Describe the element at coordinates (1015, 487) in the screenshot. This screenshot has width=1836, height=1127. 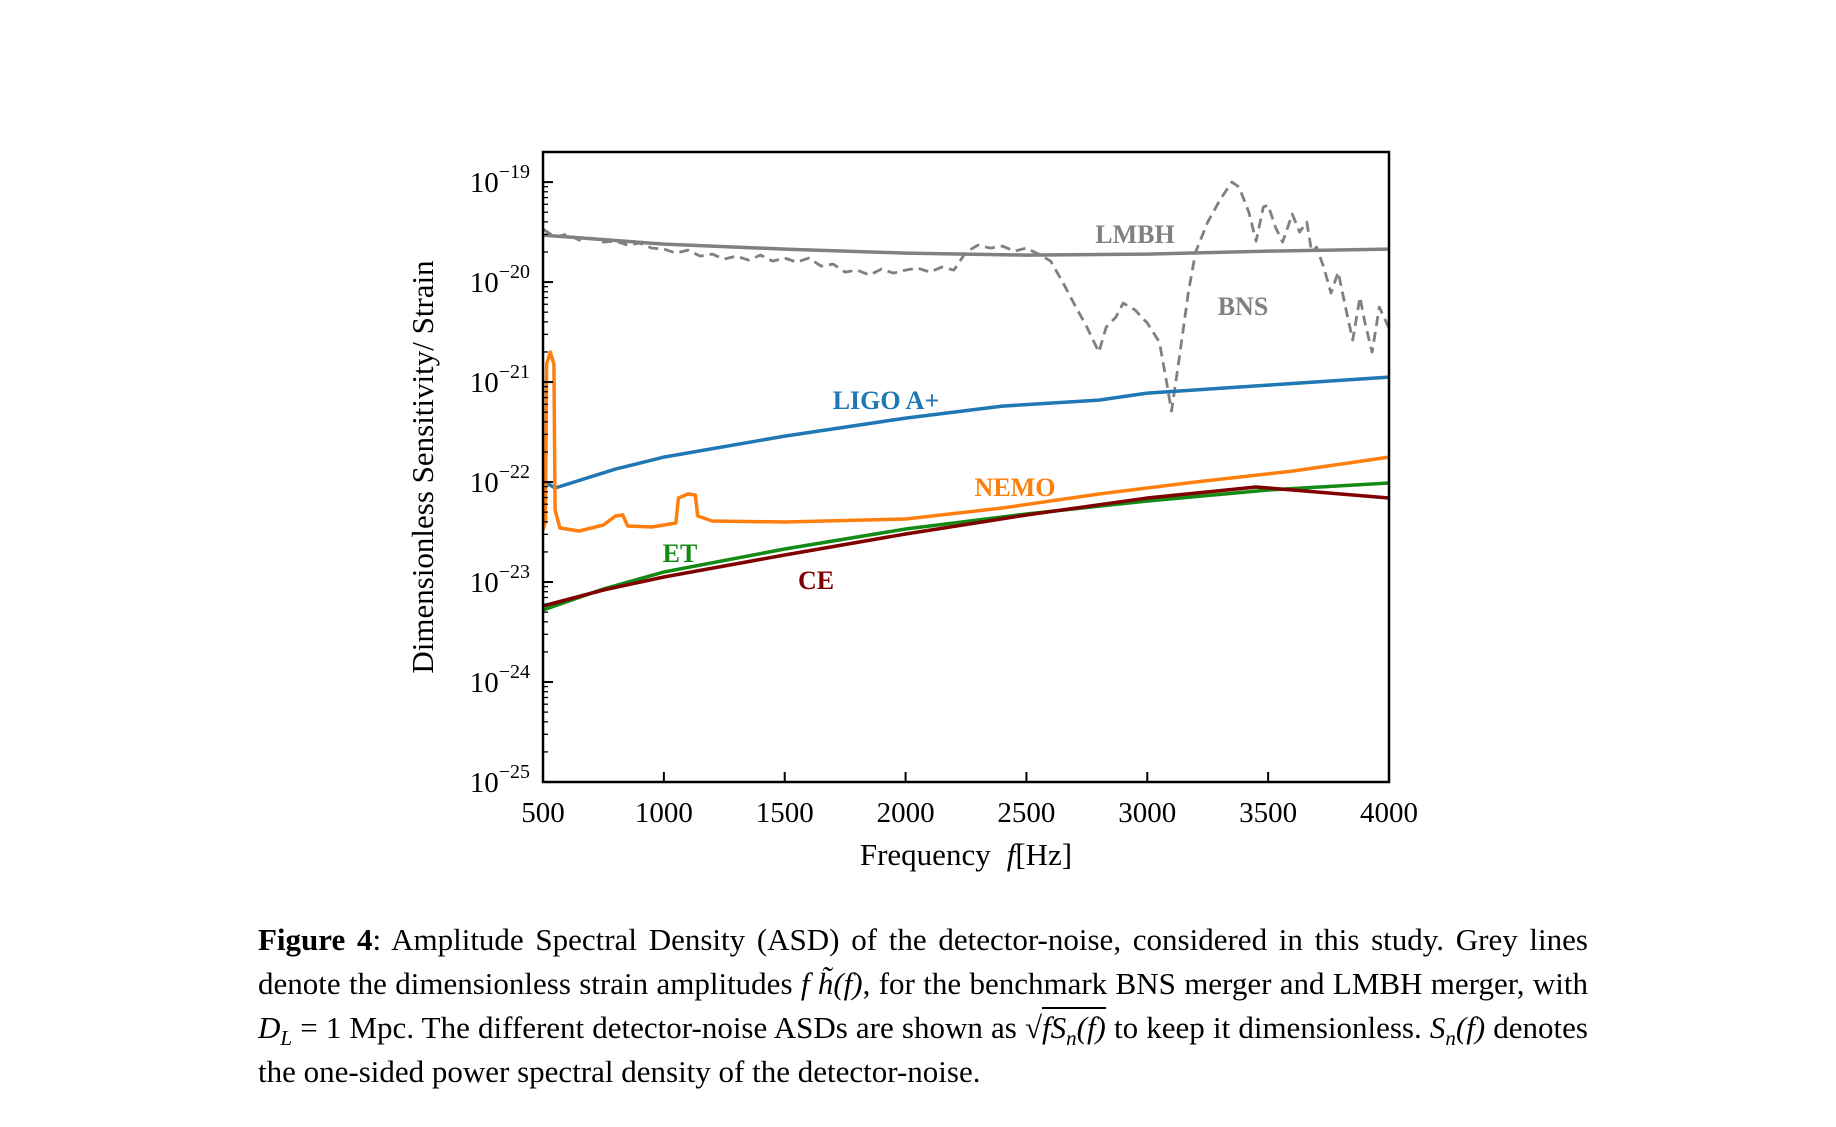
I see `series-label-nemo: NEMO` at that location.